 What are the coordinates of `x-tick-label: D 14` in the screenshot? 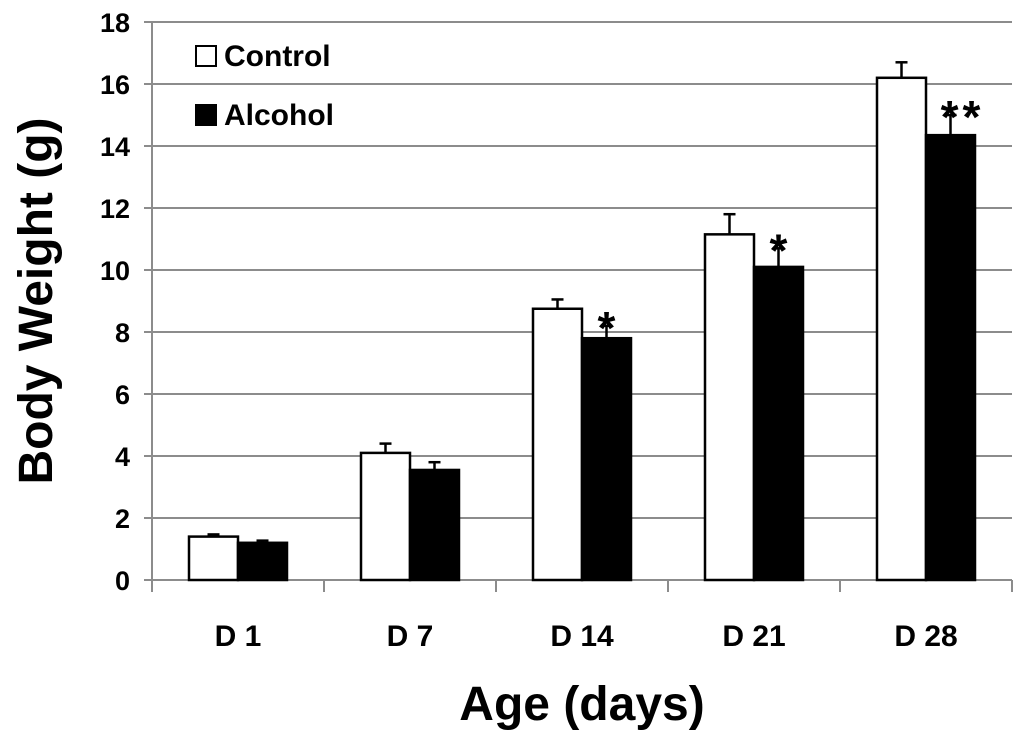 It's located at (582, 636).